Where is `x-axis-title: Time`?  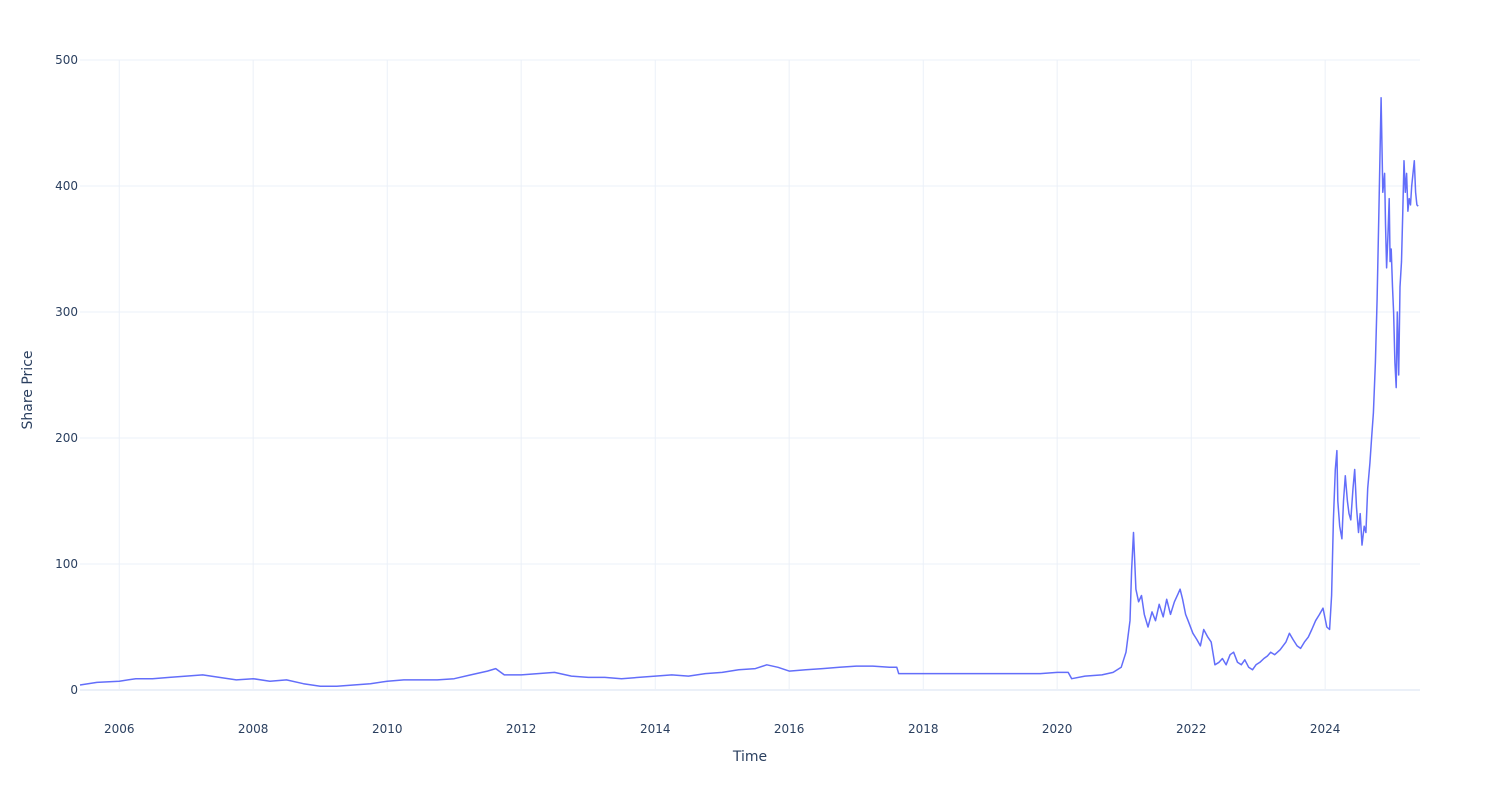
x-axis-title: Time is located at coordinates (749, 757).